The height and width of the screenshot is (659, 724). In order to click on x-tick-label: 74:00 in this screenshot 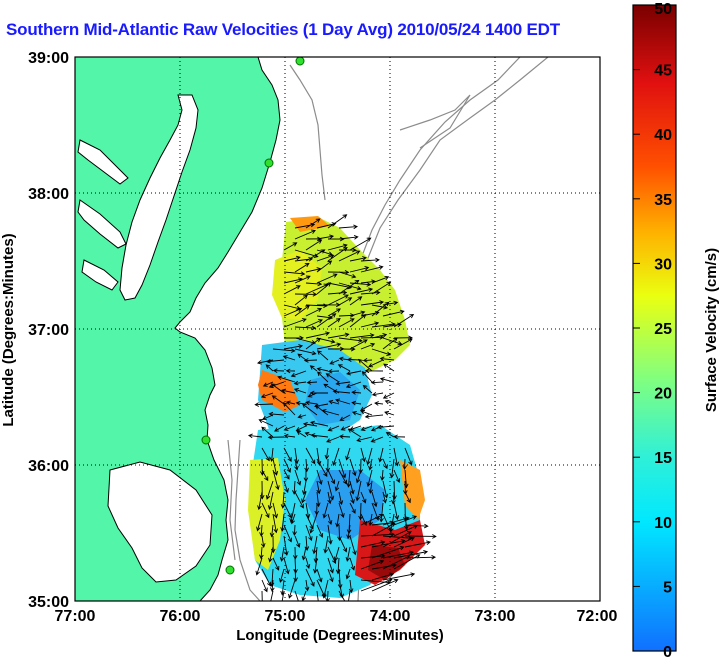, I will do `click(390, 616)`.